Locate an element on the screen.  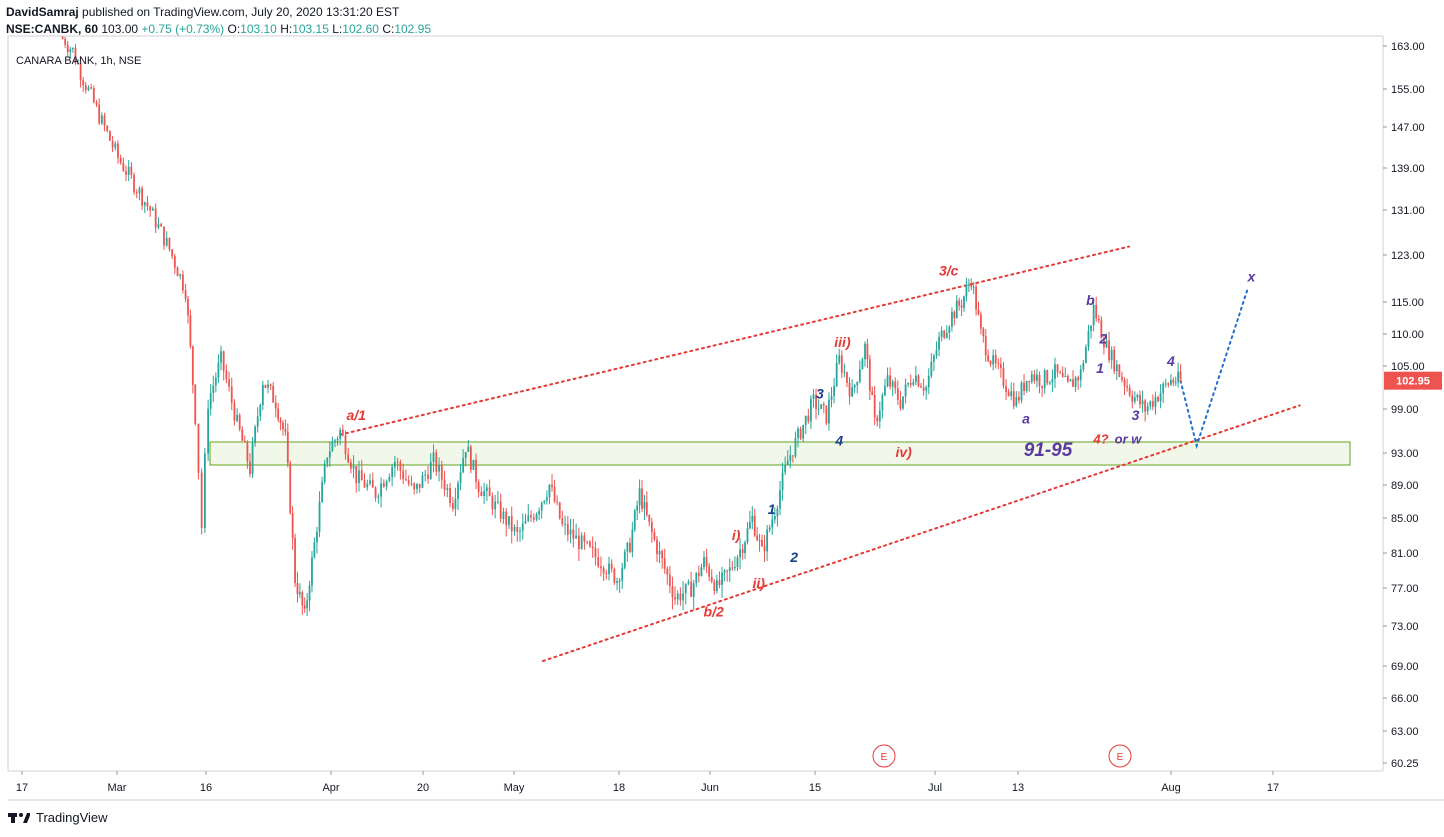
footer-brand: TradingView is located at coordinates (72, 817).